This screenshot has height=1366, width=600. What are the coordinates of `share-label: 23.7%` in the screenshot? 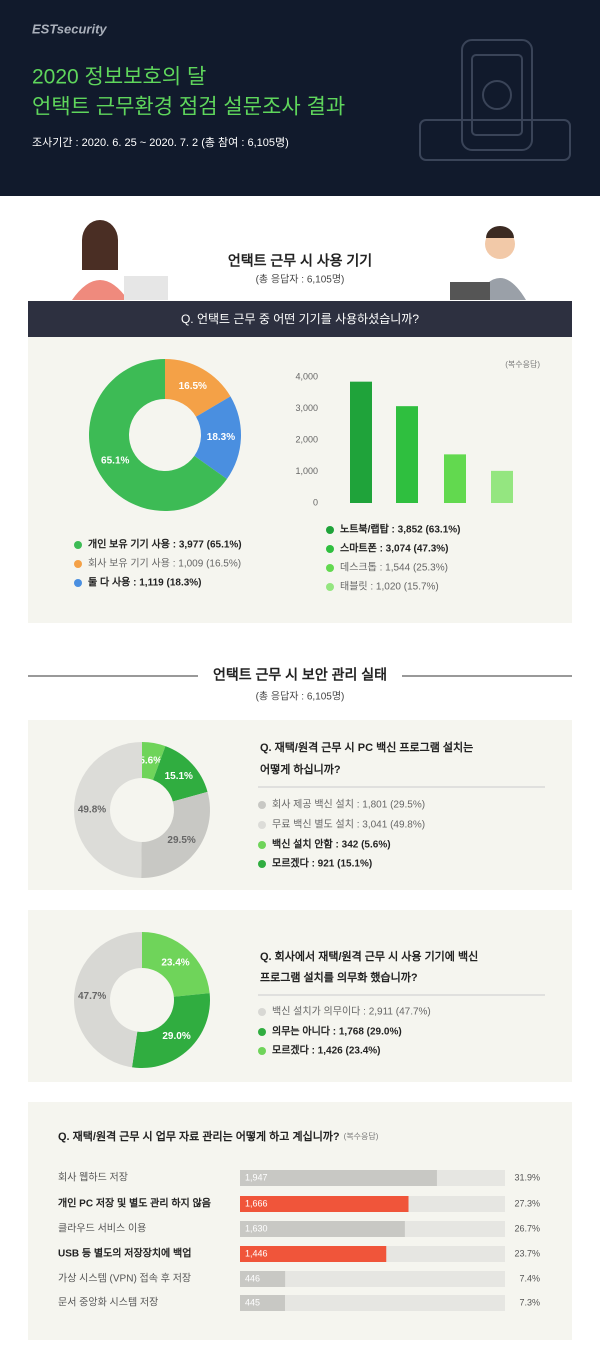 It's located at (527, 1253).